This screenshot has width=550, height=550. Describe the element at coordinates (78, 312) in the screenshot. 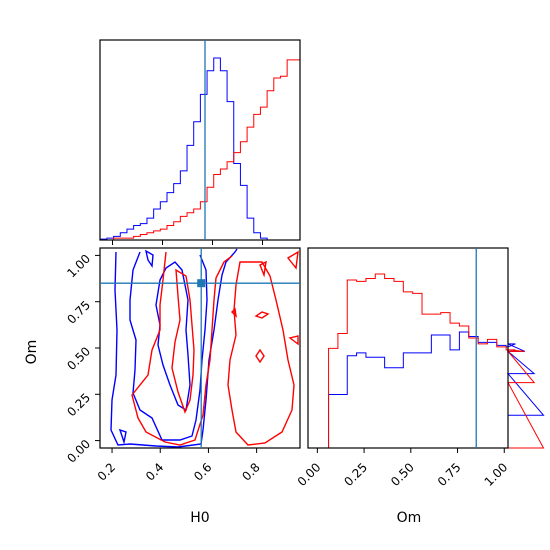

I see `tick-label-om-y: 0.75` at that location.